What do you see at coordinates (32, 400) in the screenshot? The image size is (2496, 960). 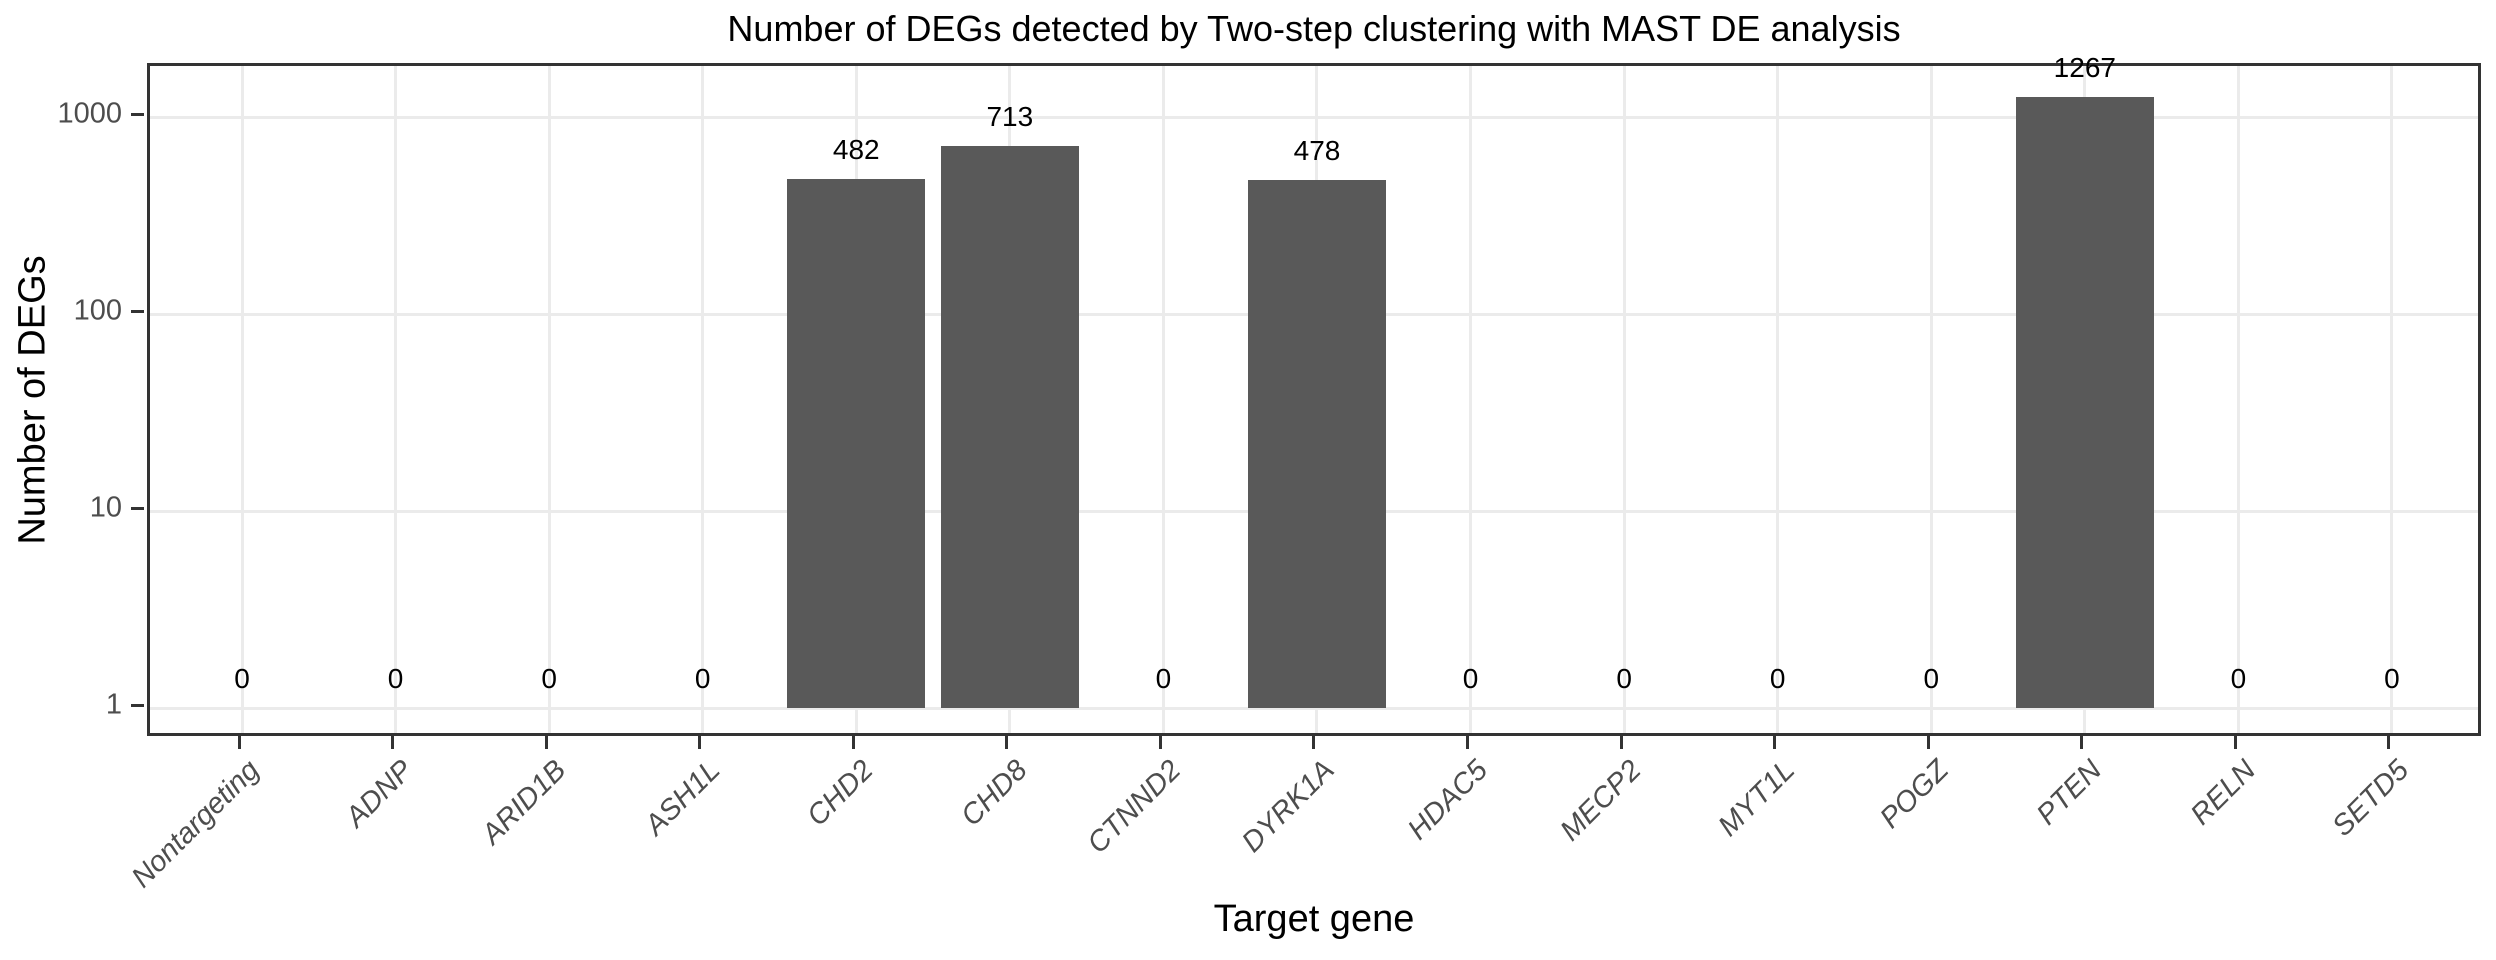 I see `y-axis-title: Number of DEGs` at bounding box center [32, 400].